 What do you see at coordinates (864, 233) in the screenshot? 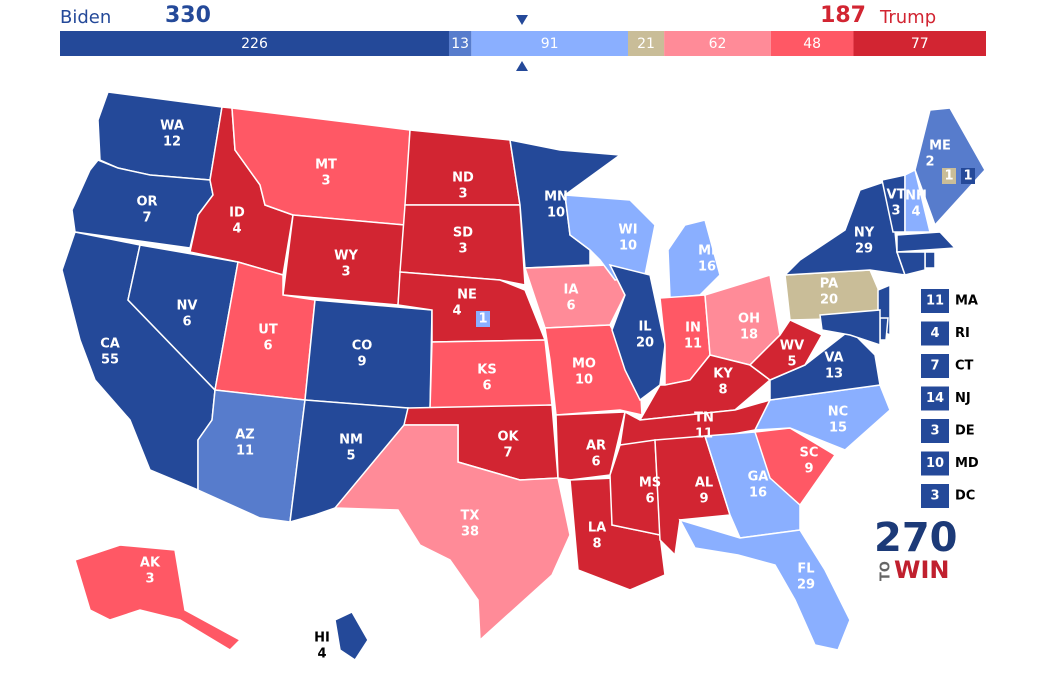
I see `state-abbr: NY` at bounding box center [864, 233].